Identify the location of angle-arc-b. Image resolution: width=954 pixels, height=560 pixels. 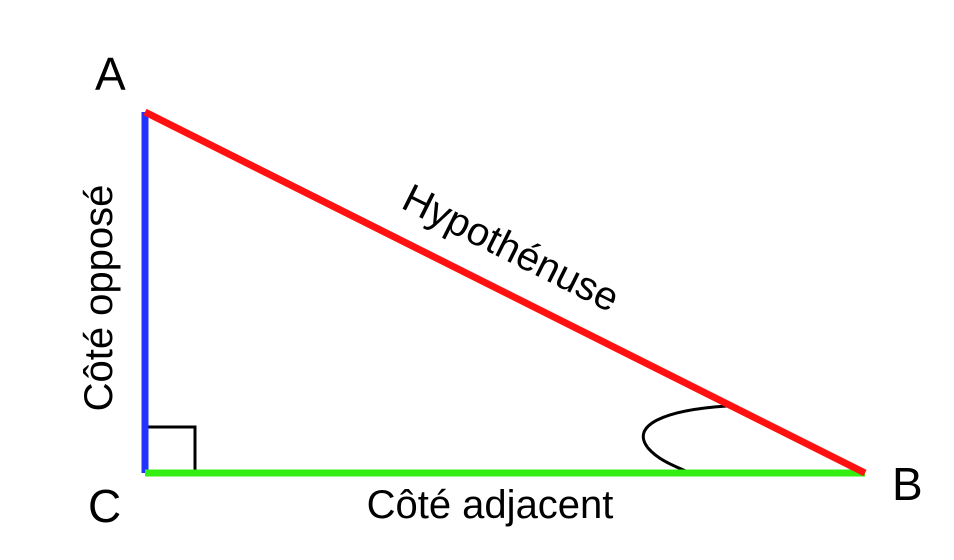
(684, 439).